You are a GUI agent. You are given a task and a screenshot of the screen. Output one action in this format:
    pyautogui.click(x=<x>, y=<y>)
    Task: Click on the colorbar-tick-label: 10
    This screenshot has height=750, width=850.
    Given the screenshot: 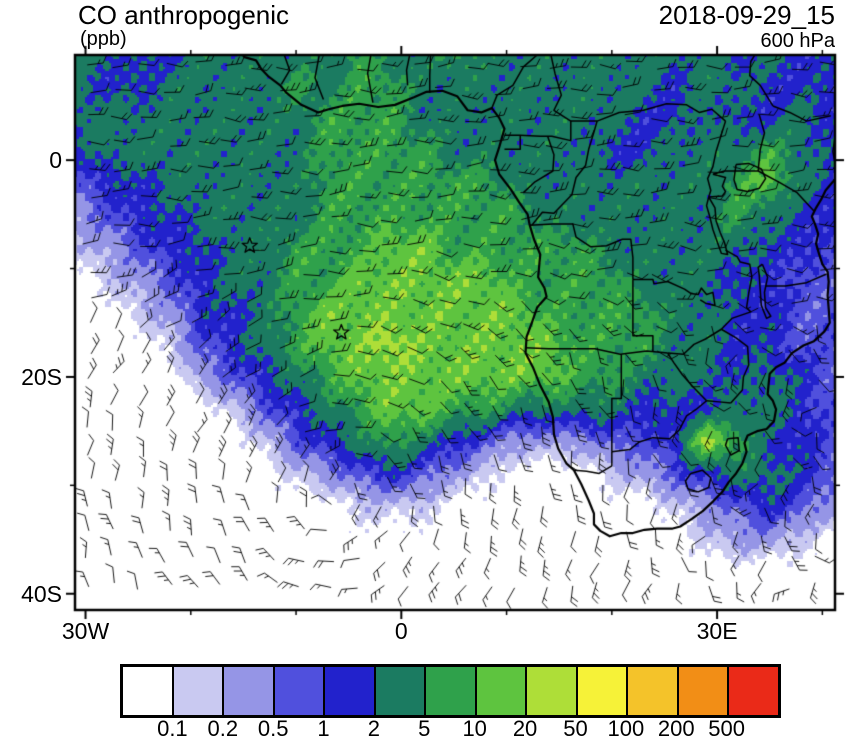 What is the action you would take?
    pyautogui.click(x=474, y=728)
    